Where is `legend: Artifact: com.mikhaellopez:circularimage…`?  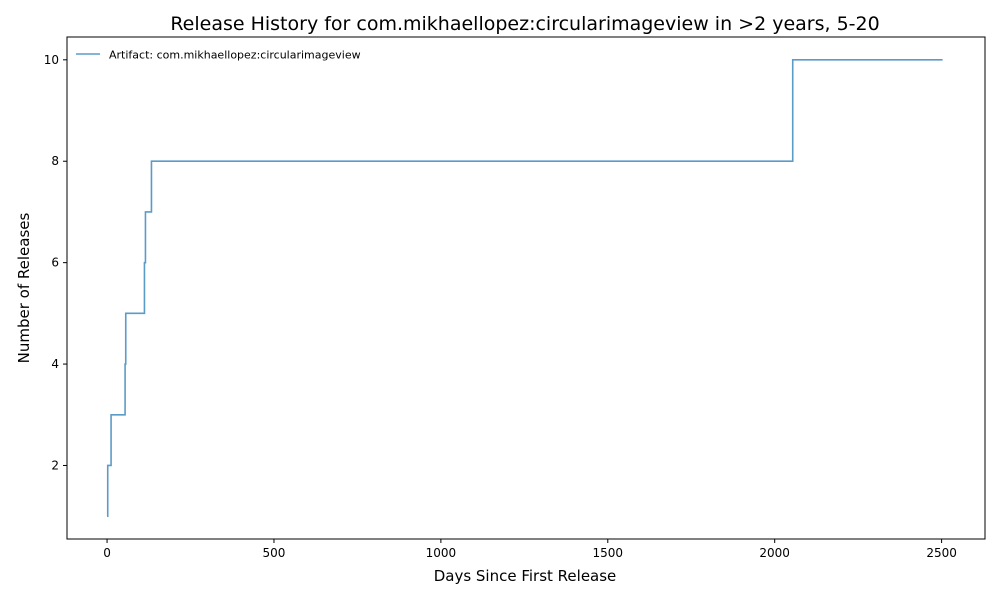
legend: Artifact: com.mikhaellopez:circularimage… is located at coordinates (218, 55).